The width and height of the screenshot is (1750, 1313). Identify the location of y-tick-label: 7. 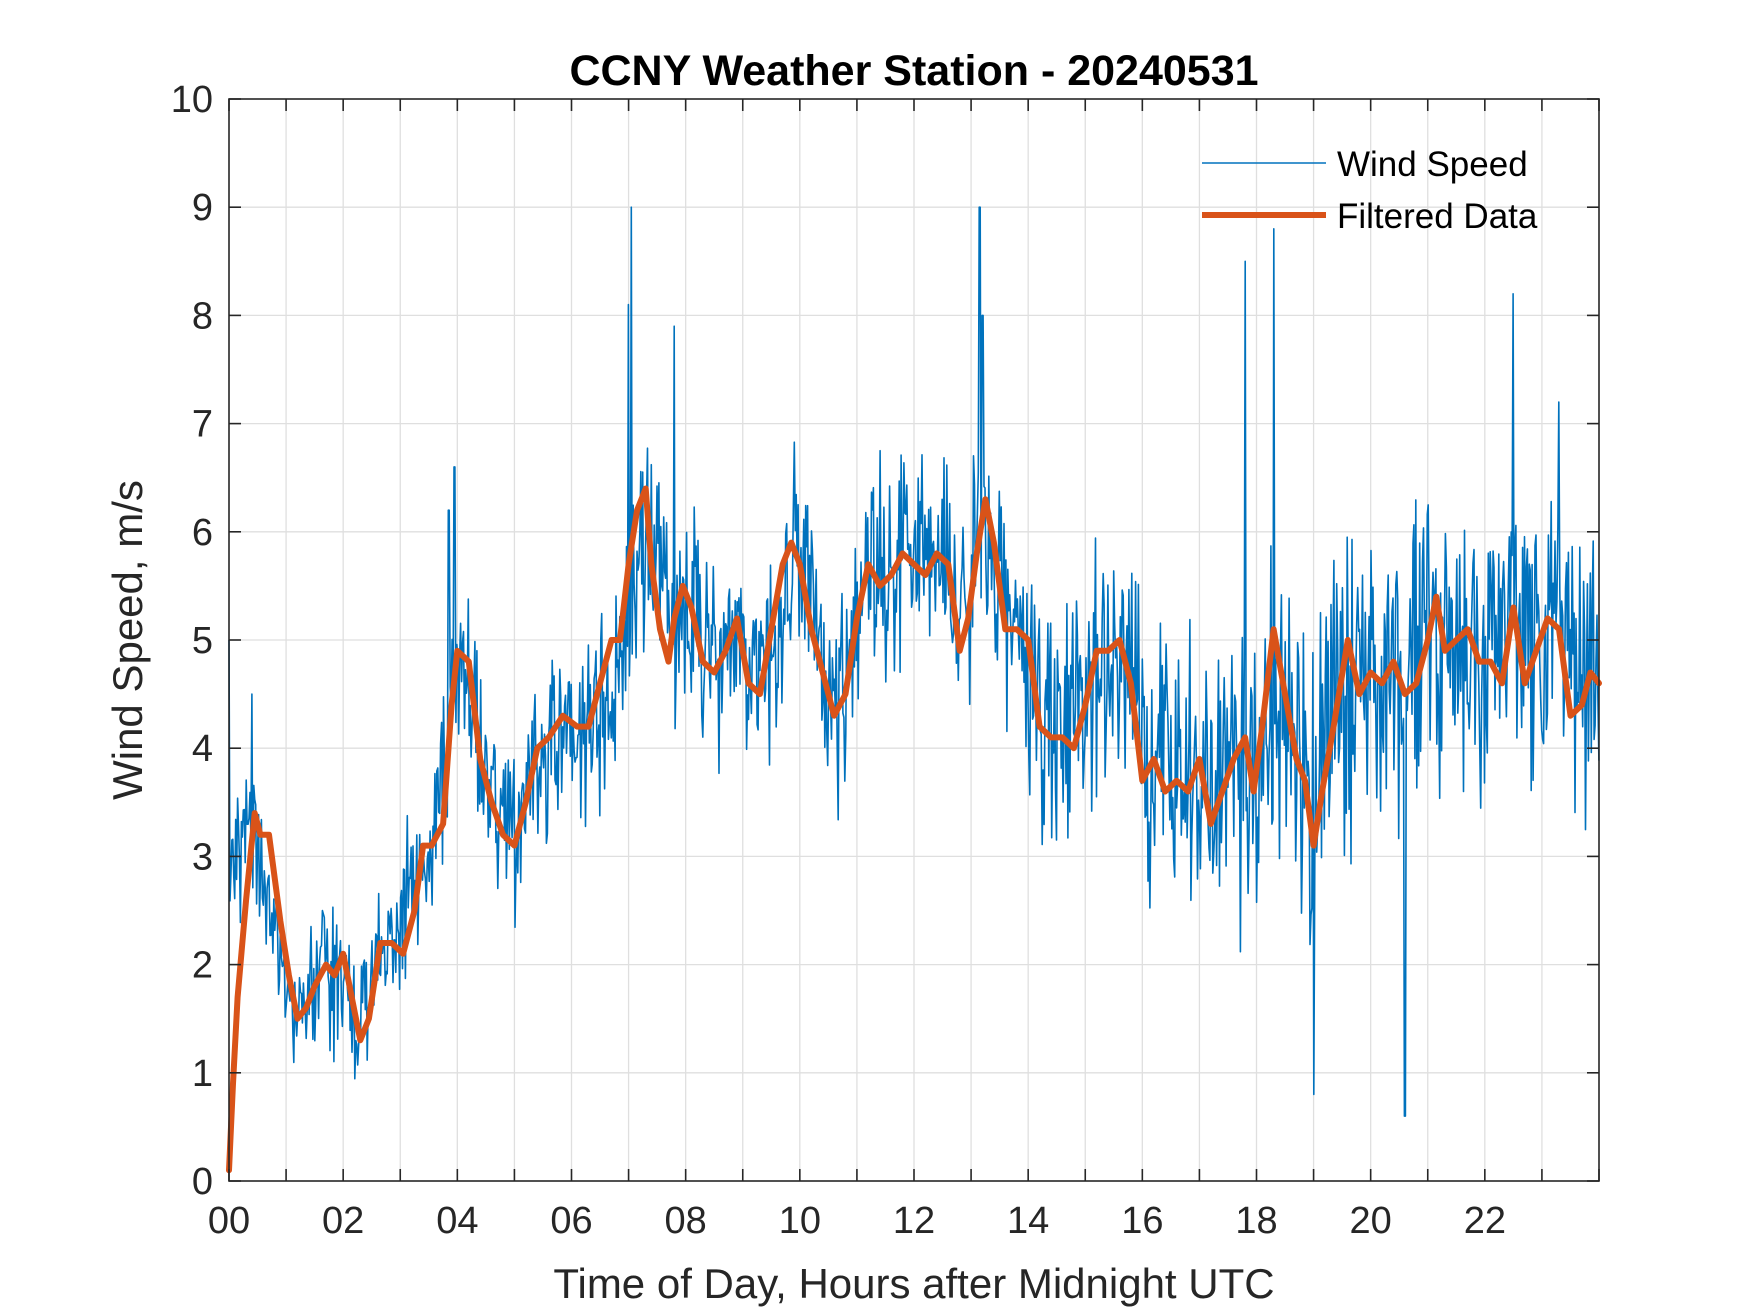
(202, 425).